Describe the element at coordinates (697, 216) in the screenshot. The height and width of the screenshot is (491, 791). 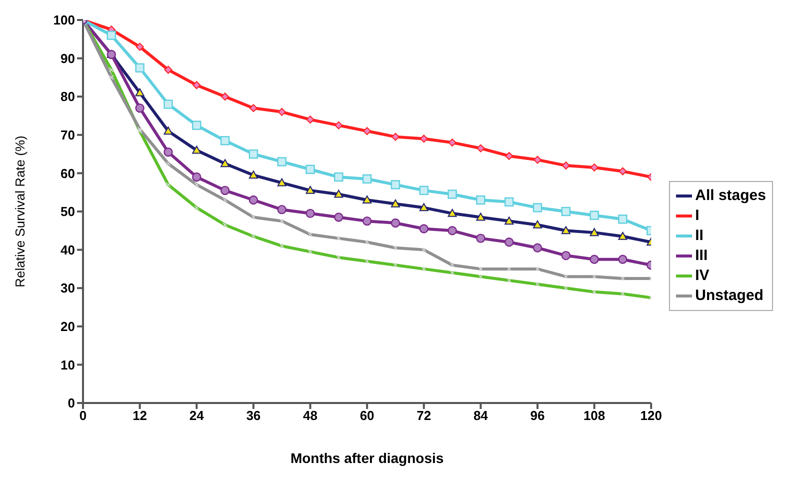
I see `legend-label: I` at that location.